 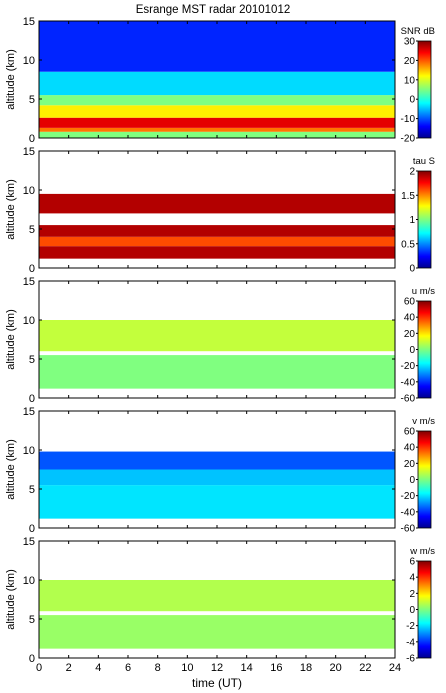 I want to click on colorbar-tick-label: 30, so click(x=410, y=42).